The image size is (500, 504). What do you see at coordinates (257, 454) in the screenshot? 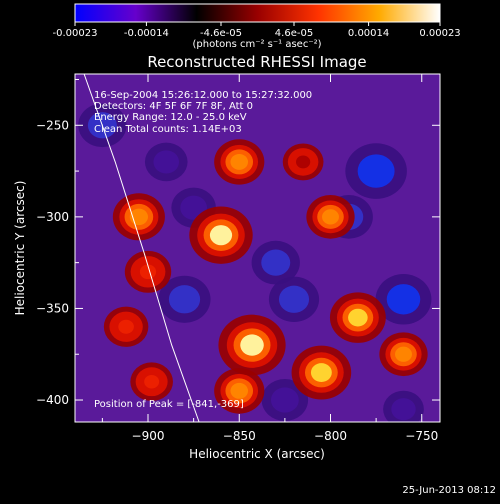
I see `x-axis-label: Heliocentric X (arcsec)` at bounding box center [257, 454].